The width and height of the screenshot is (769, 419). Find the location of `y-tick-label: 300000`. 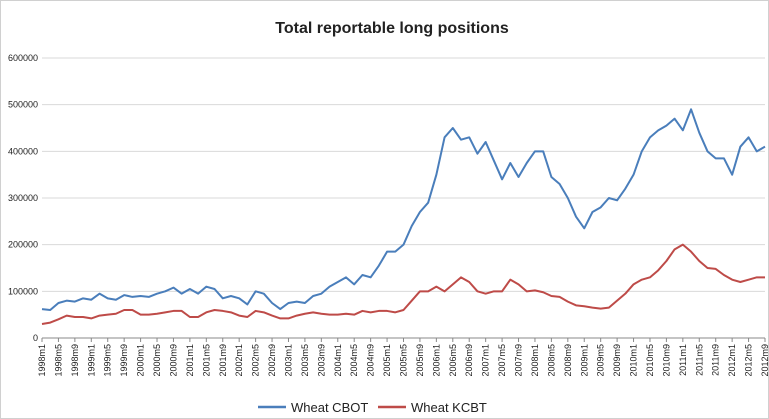

y-tick-label: 300000 is located at coordinates (23, 198).